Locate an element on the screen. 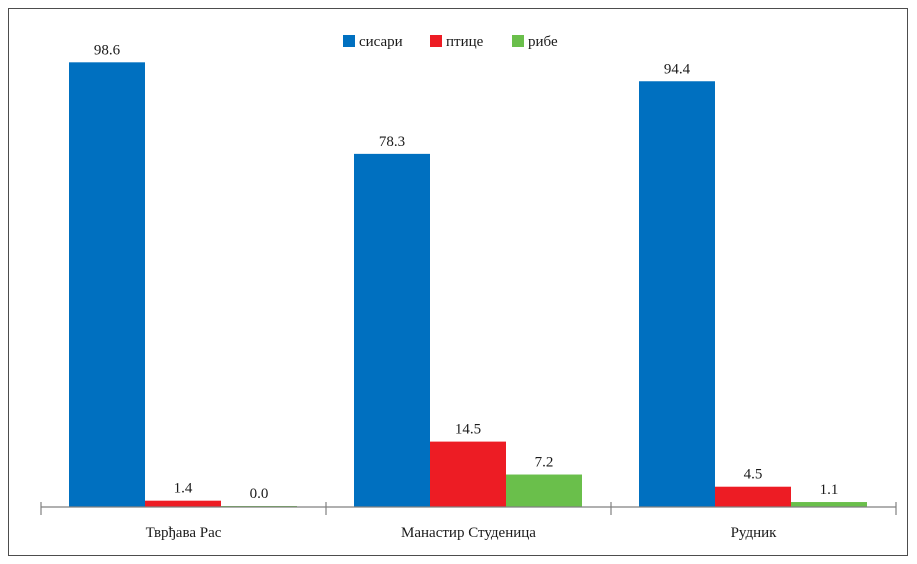 The image size is (917, 564). bar-сисари-3 is located at coordinates (677, 294).